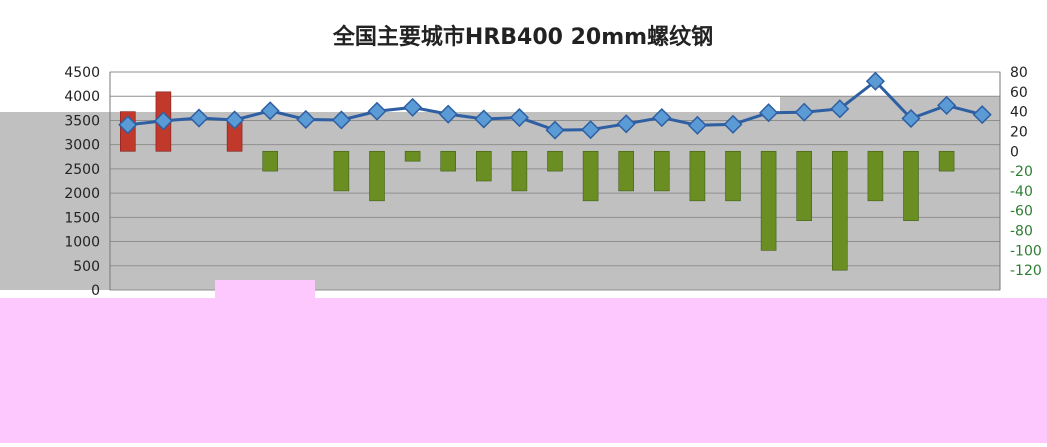 The image size is (1047, 447). Describe the element at coordinates (82, 170) in the screenshot. I see `left-tick-label: 2500` at that location.